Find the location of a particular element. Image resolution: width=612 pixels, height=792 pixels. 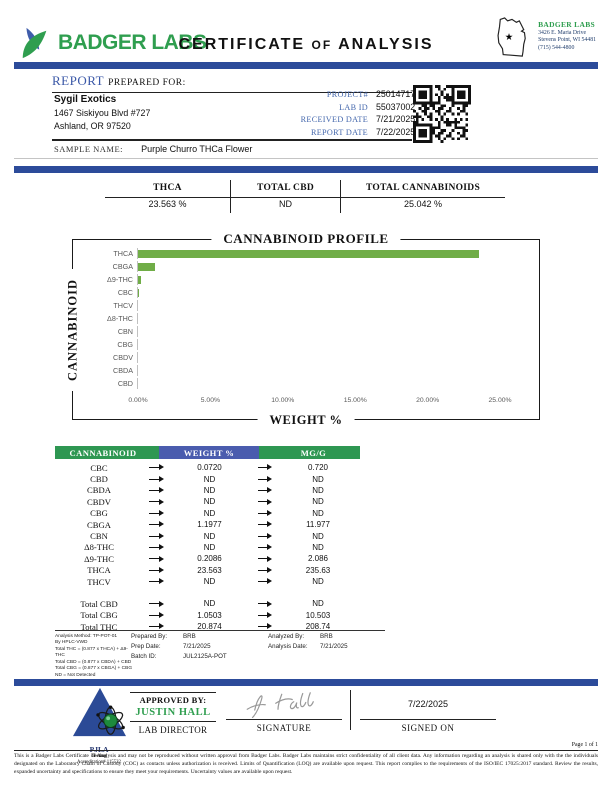

seal-address-line: Stevens Point, WI 54481 is located at coordinates (567, 40).